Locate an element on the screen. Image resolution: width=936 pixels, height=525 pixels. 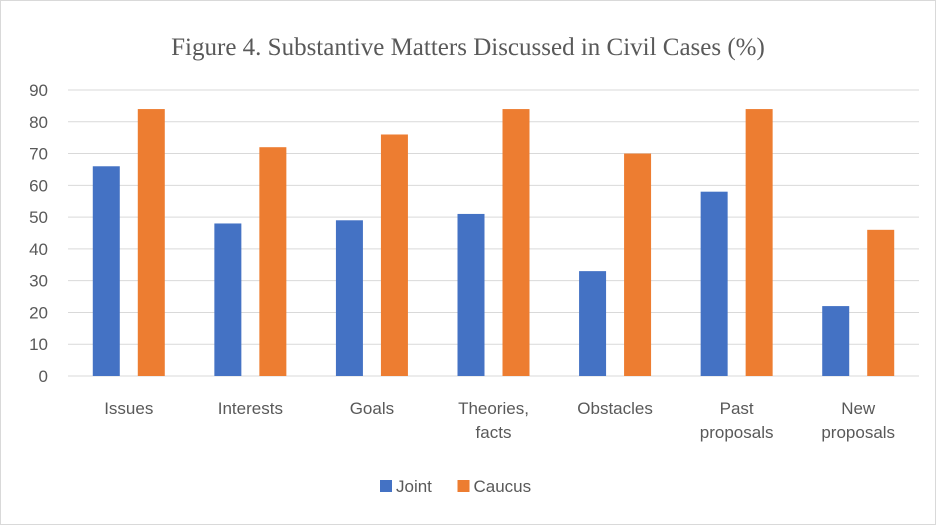
x-tick-label: Interests is located at coordinates (250, 408).